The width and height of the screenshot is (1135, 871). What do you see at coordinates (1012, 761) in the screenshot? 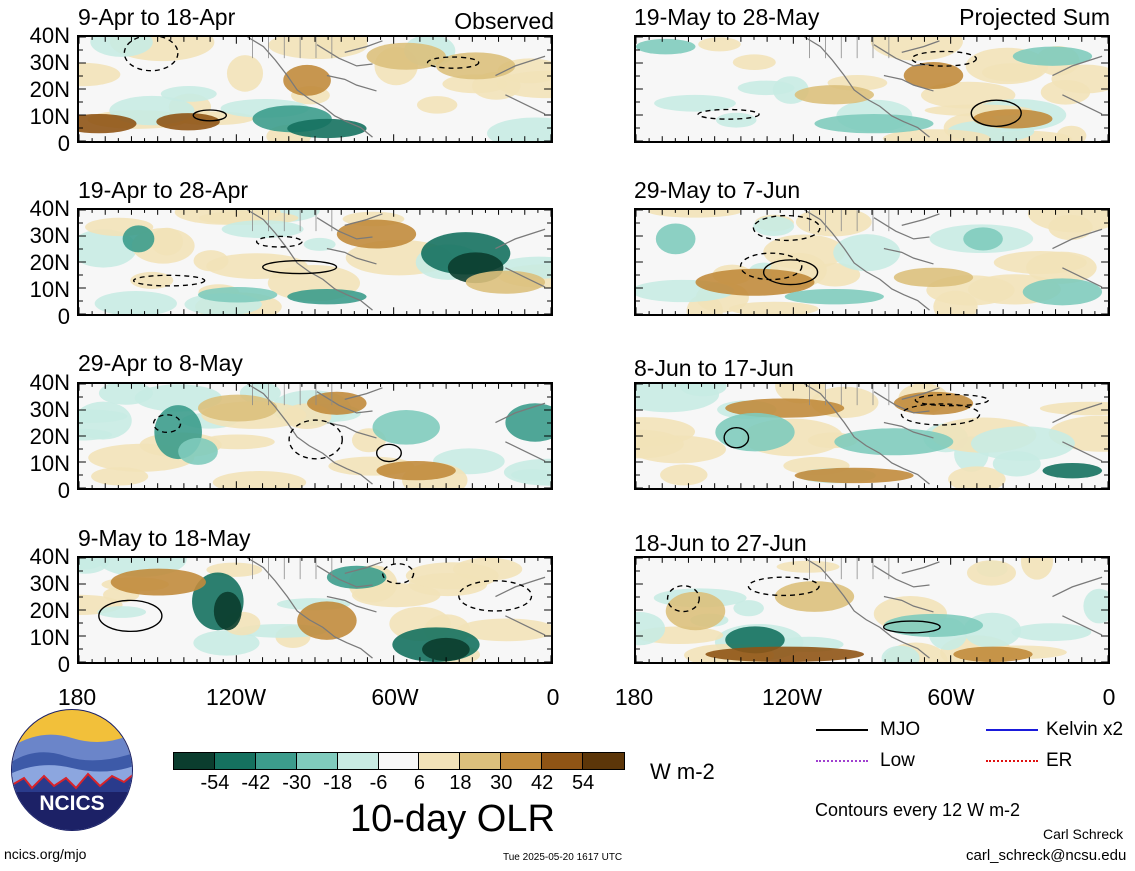
I see `er-line` at bounding box center [1012, 761].